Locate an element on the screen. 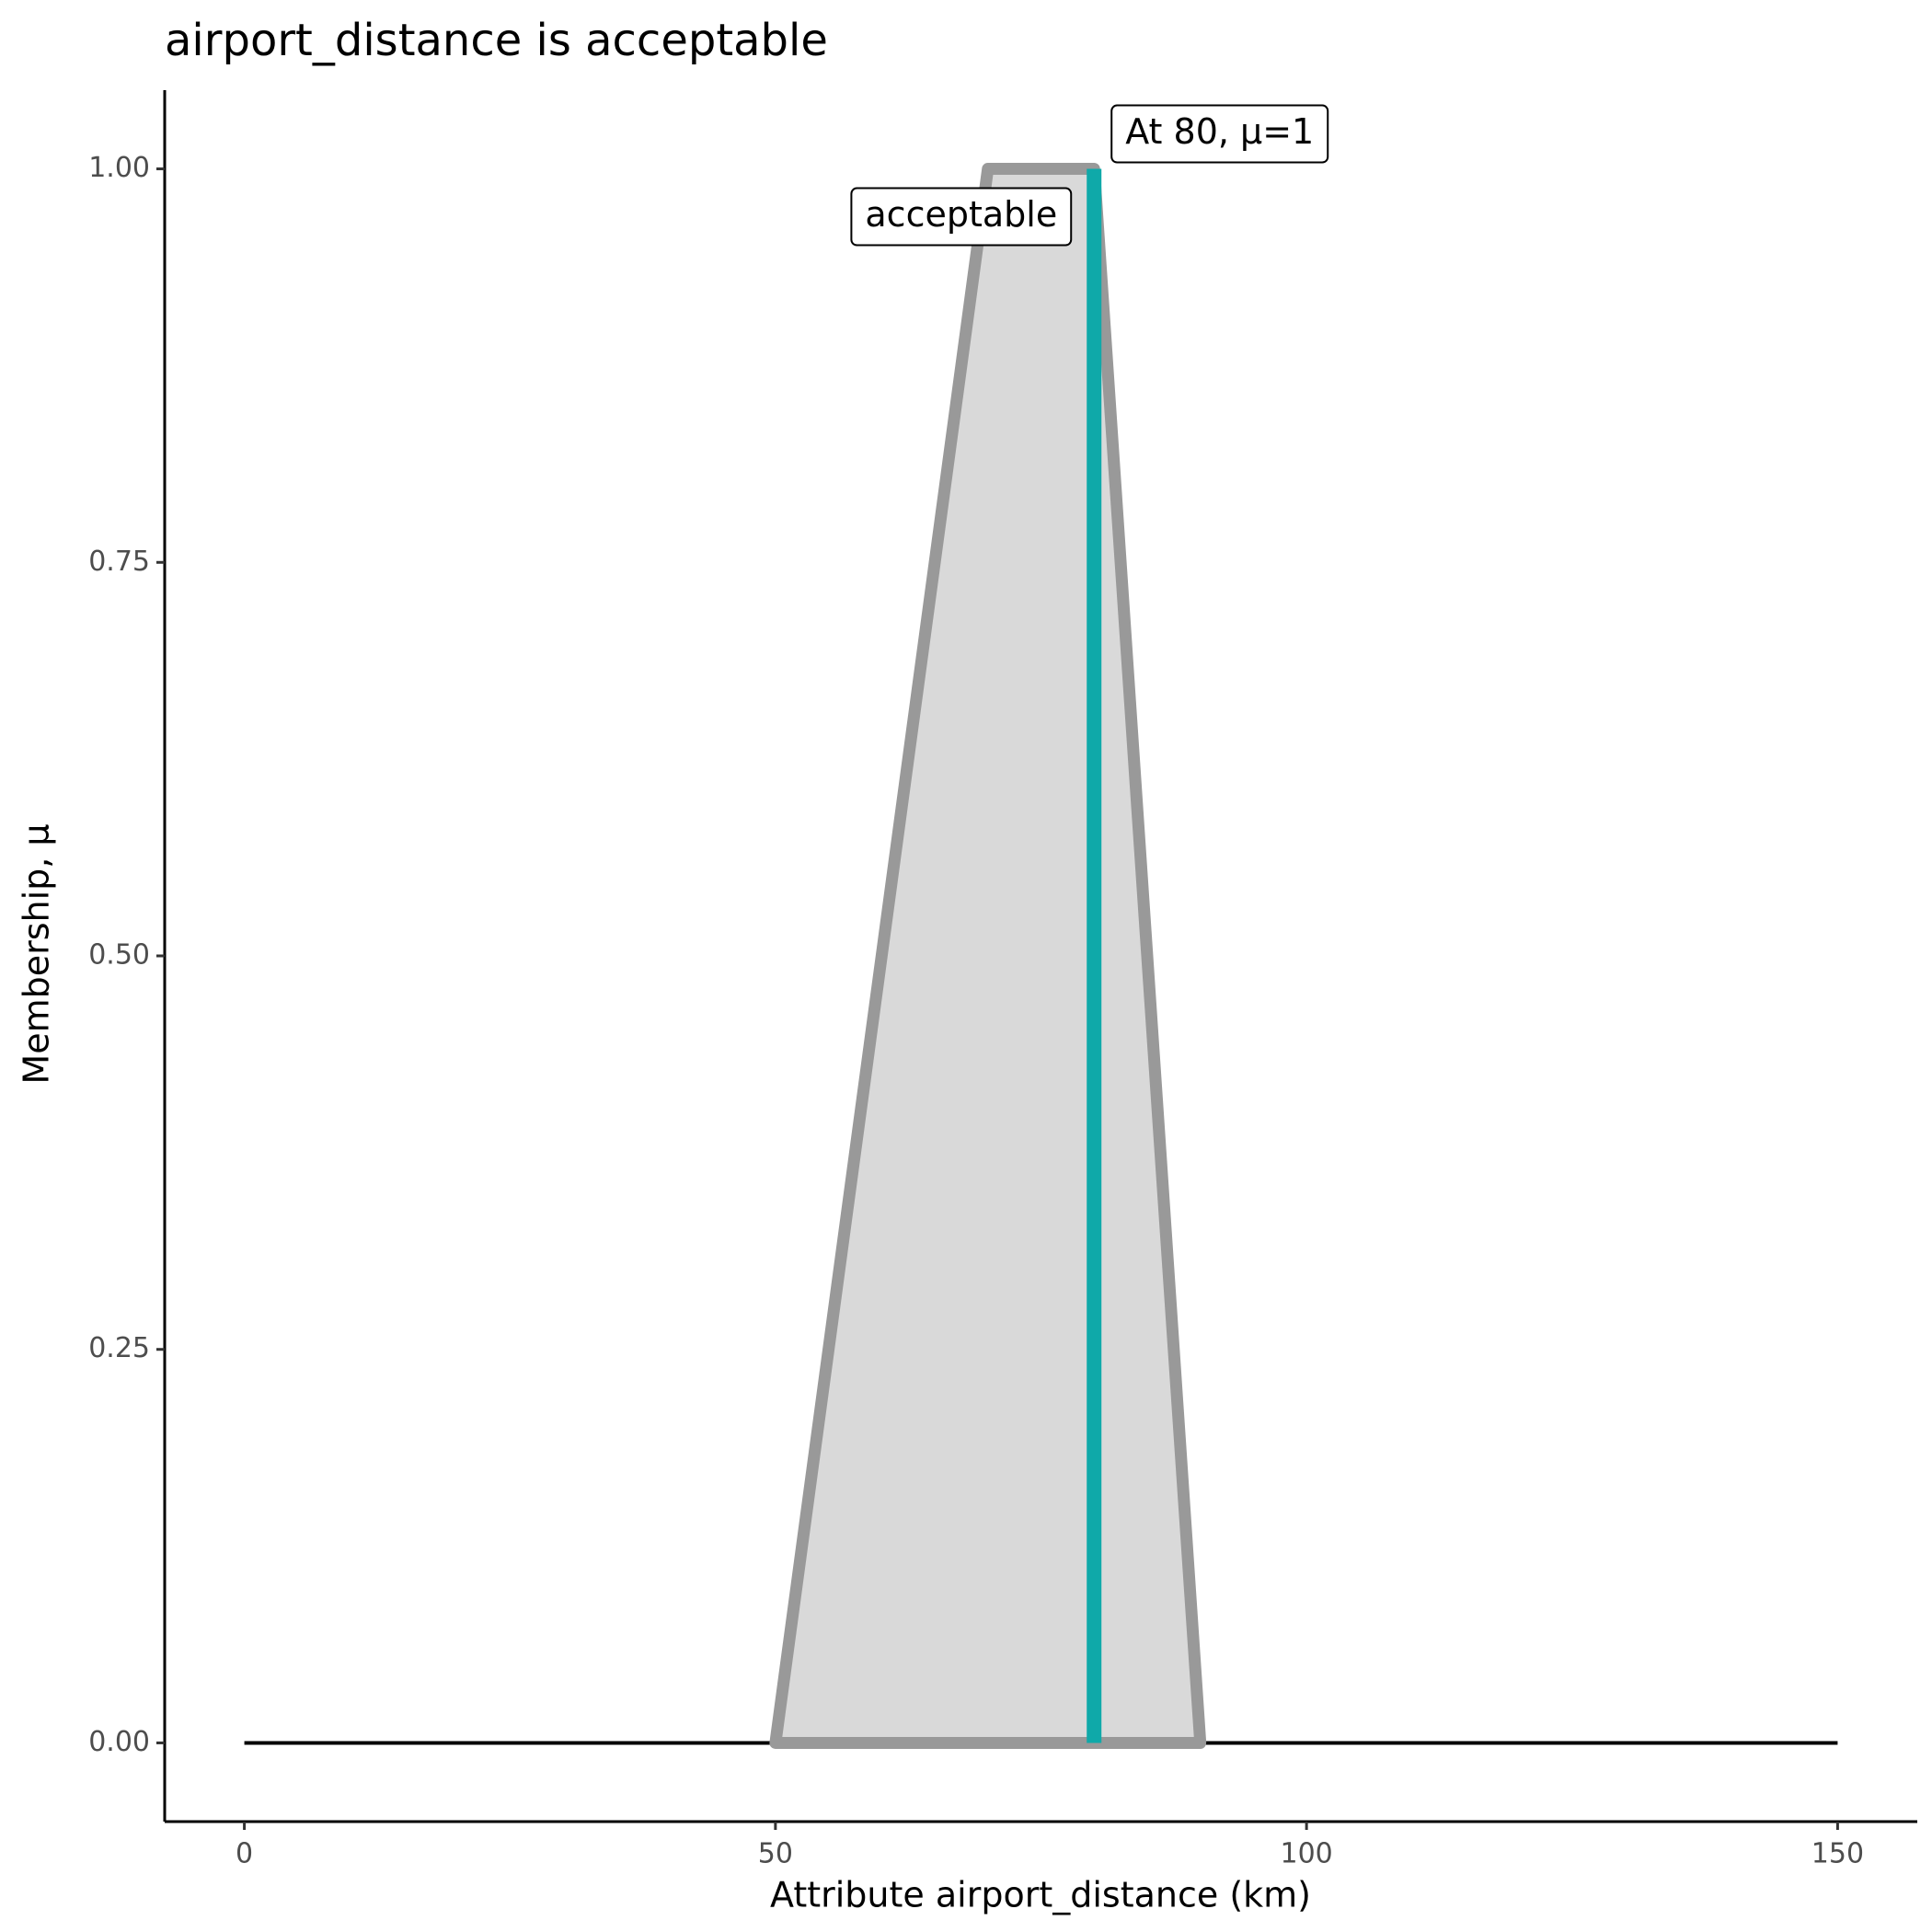 Image resolution: width=1932 pixels, height=1932 pixels. y-axis-label: Membership, μ is located at coordinates (37, 953).